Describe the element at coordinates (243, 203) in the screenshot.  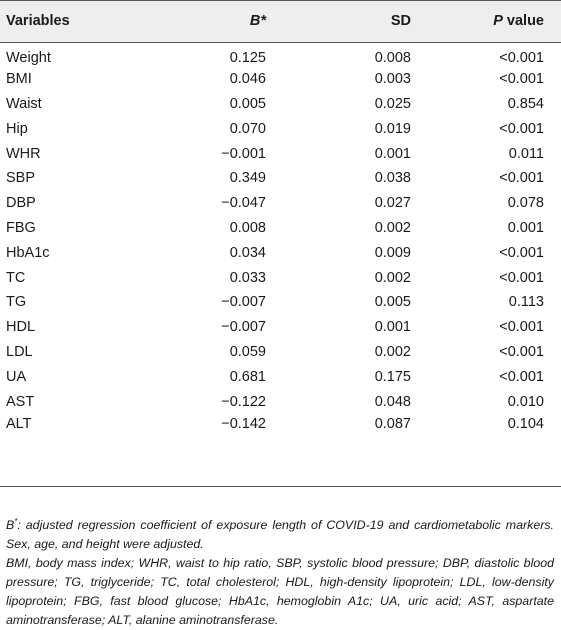
I see `cell-b: −0.047` at that location.